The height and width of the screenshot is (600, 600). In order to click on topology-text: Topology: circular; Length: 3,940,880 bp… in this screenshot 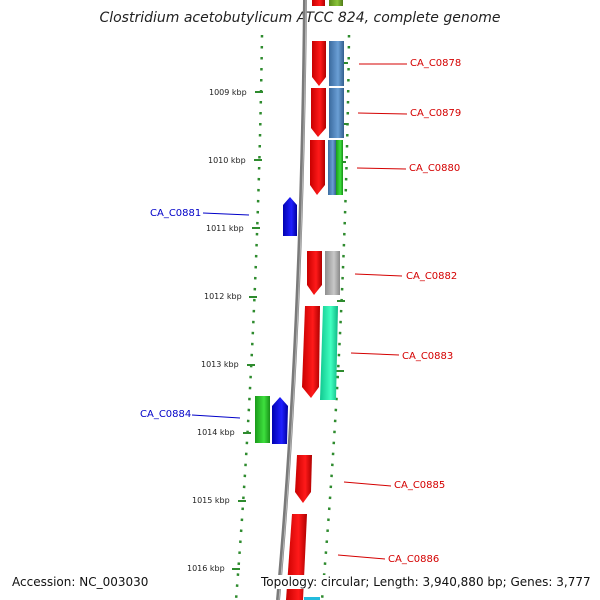, I will do `click(426, 582)`.